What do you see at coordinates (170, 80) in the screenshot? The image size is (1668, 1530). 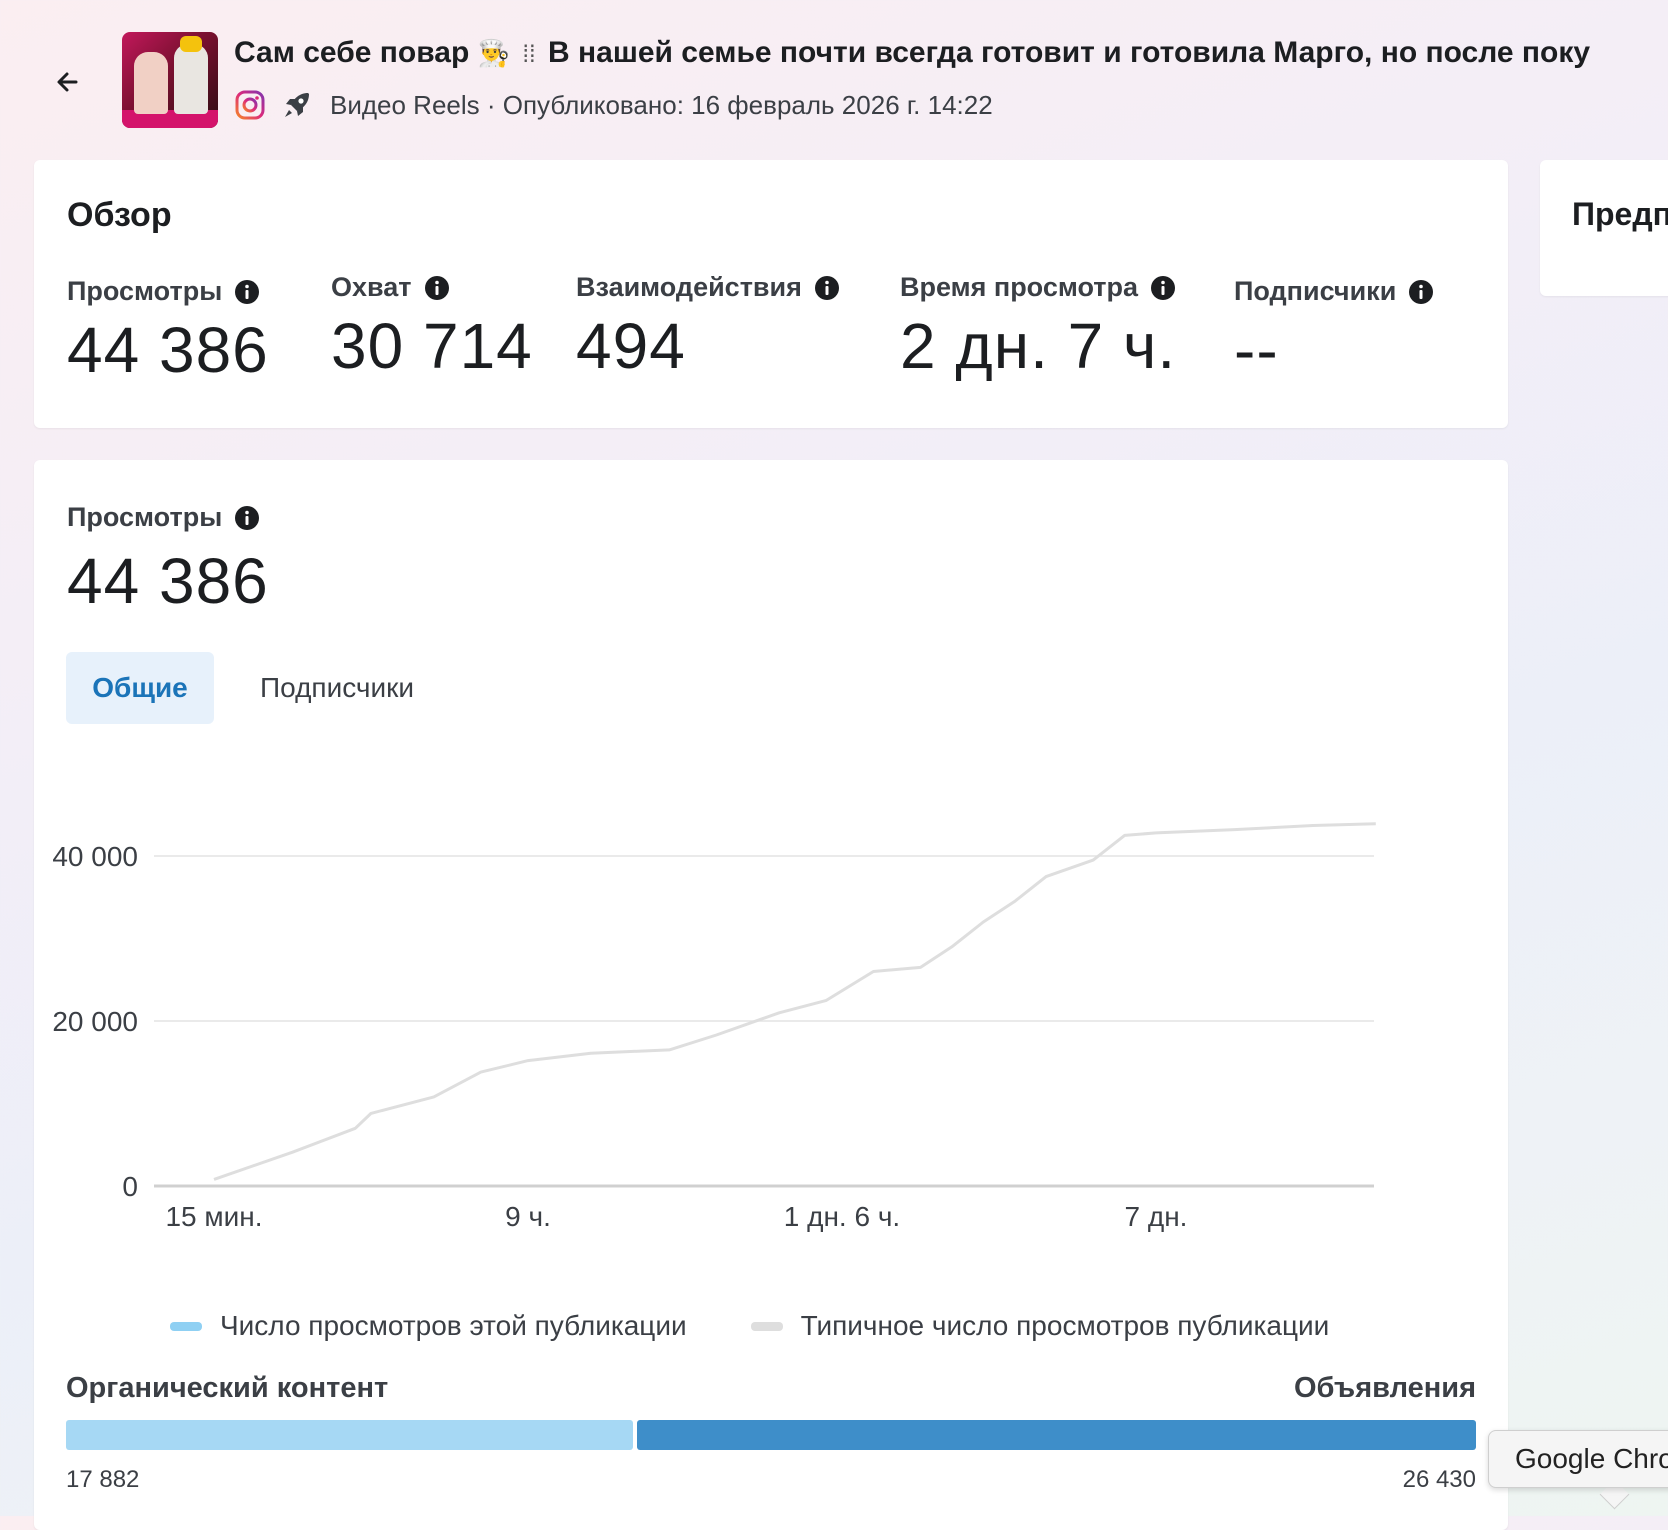 I see `post-thumbnail` at bounding box center [170, 80].